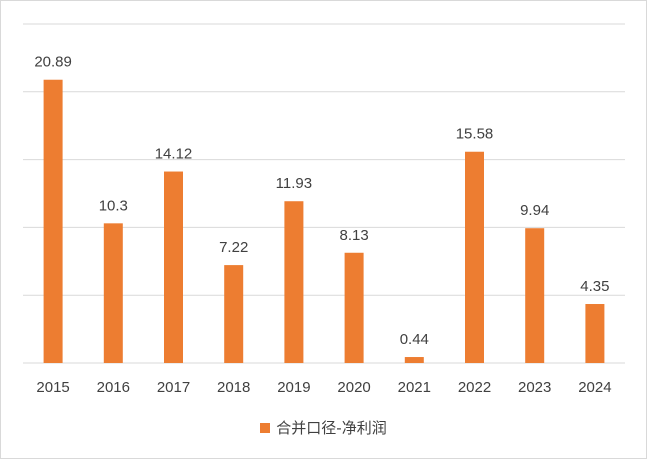  I want to click on tick-label-2017: 2017, so click(173, 387).